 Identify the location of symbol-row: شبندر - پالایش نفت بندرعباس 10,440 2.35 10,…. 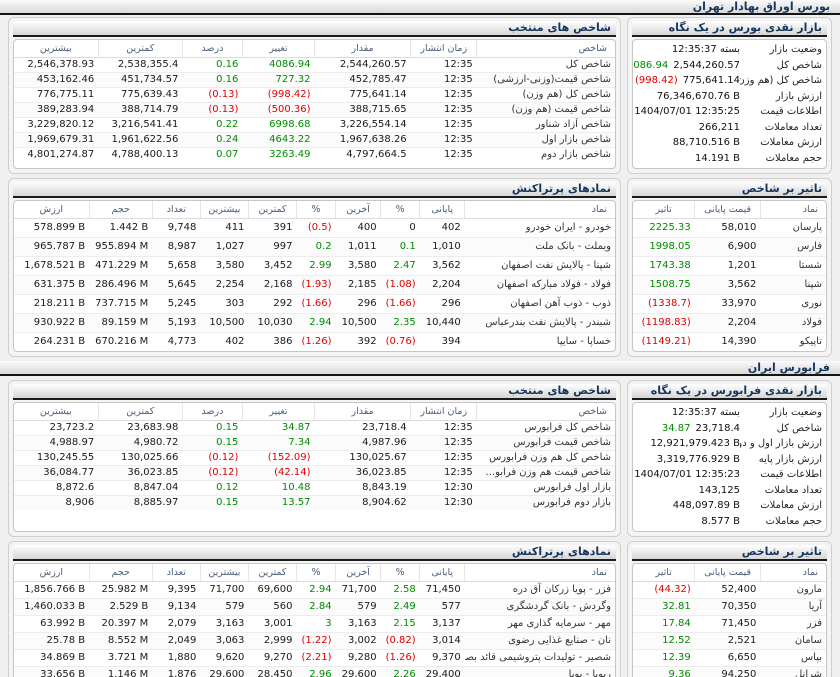
(314, 322).